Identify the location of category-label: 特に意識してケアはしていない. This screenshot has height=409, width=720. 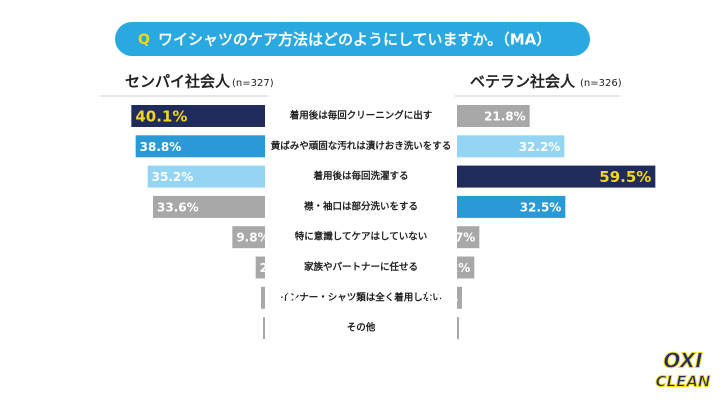
(361, 237).